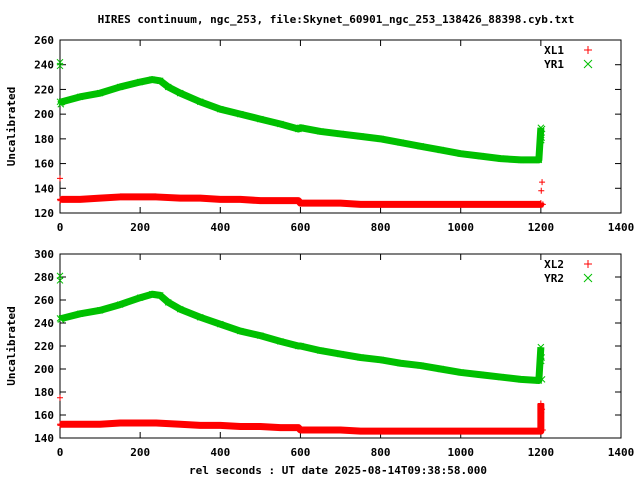  I want to click on y-tick-label: 300, so click(44, 254).